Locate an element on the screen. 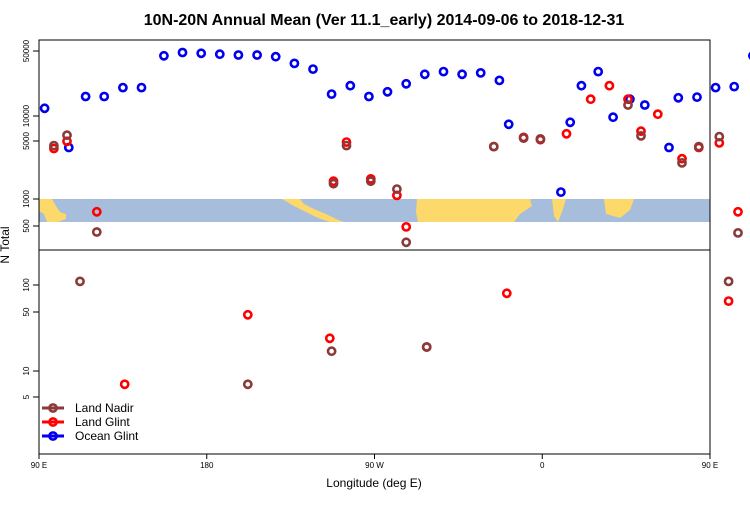 The width and height of the screenshot is (750, 505). map-band-land-americas is located at coordinates (313, 210).